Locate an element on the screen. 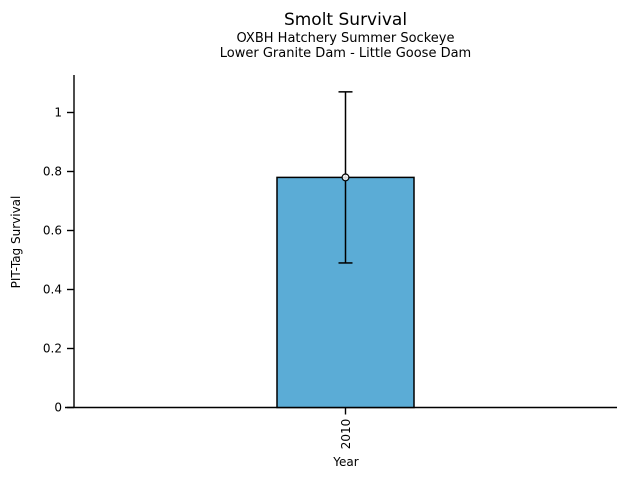 This screenshot has height=480, width=640. x-tick-label-2010: 2010 is located at coordinates (346, 434).